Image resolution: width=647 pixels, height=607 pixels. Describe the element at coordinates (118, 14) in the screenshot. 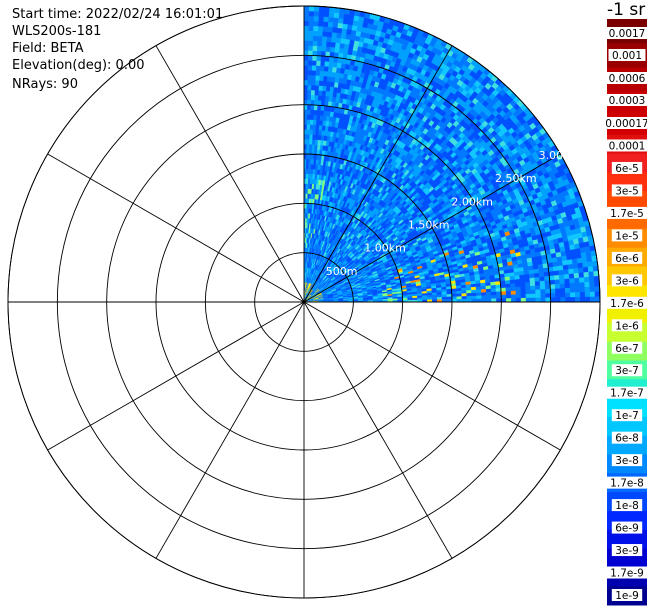

I see `start-time-label: Start time: 2022/02/24 16:01:01` at that location.